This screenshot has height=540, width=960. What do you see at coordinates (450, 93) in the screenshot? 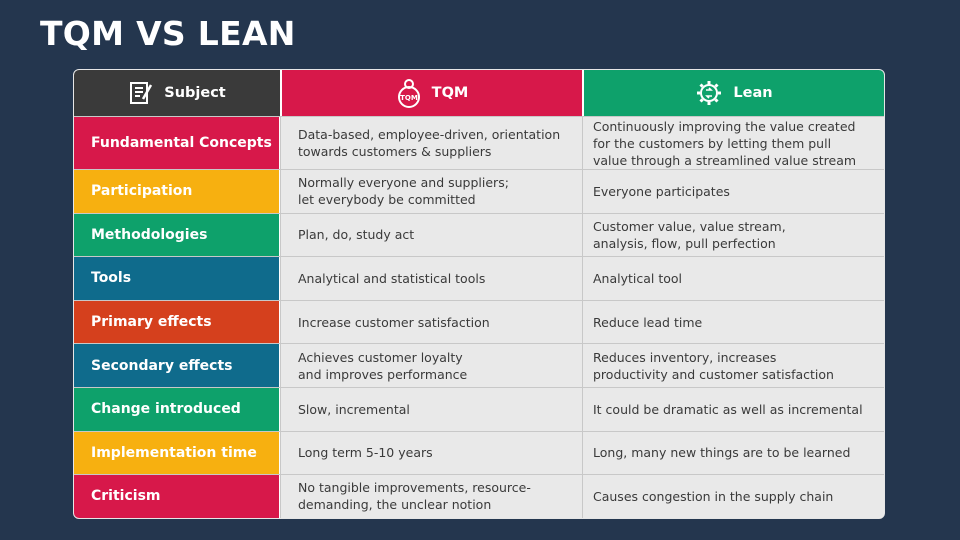
I see `header-tqm-label: TQM` at bounding box center [450, 93].